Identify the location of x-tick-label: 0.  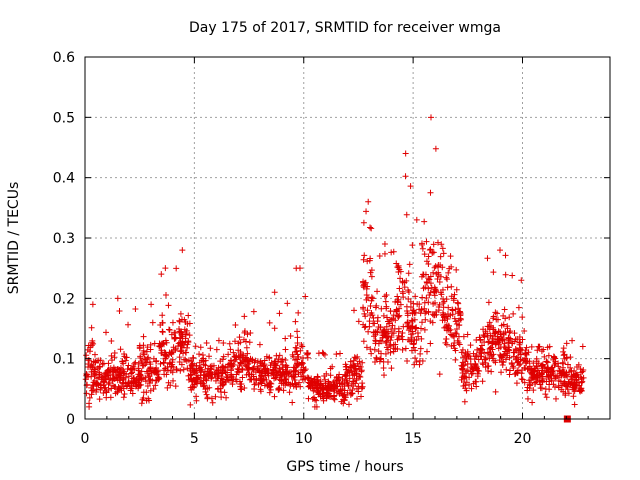
(85, 439).